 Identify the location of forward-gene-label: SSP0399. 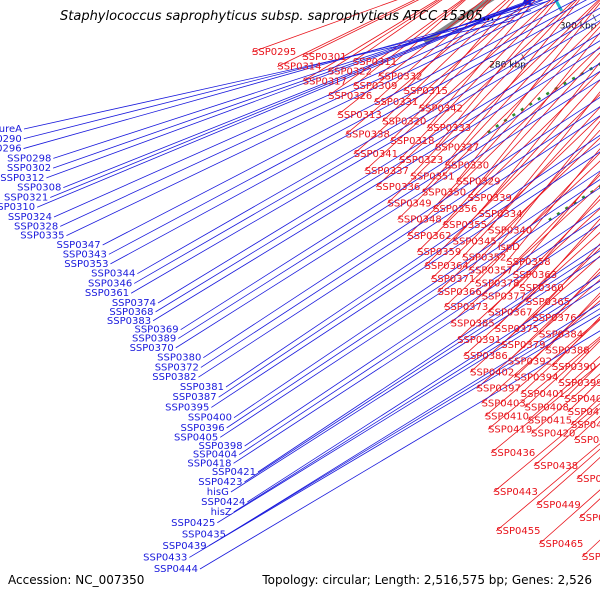
(579, 383).